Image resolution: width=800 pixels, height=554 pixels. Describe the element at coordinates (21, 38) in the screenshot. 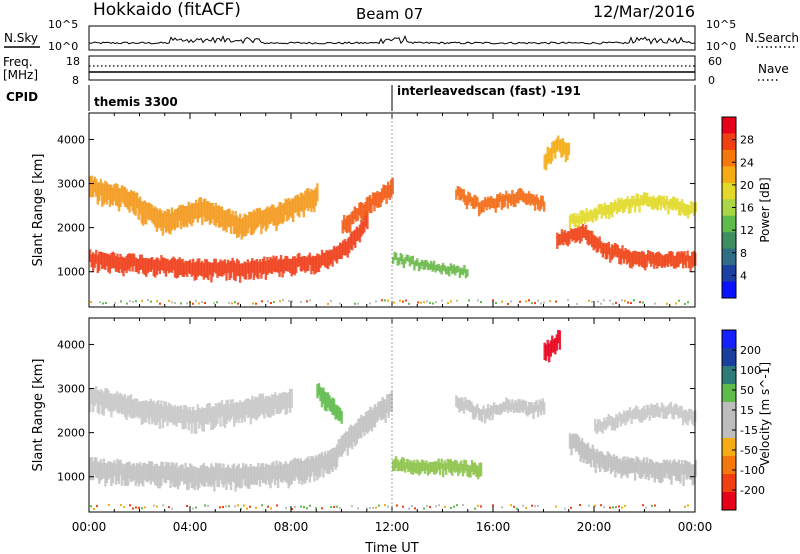

I see `nsky-label: N.Sky` at that location.